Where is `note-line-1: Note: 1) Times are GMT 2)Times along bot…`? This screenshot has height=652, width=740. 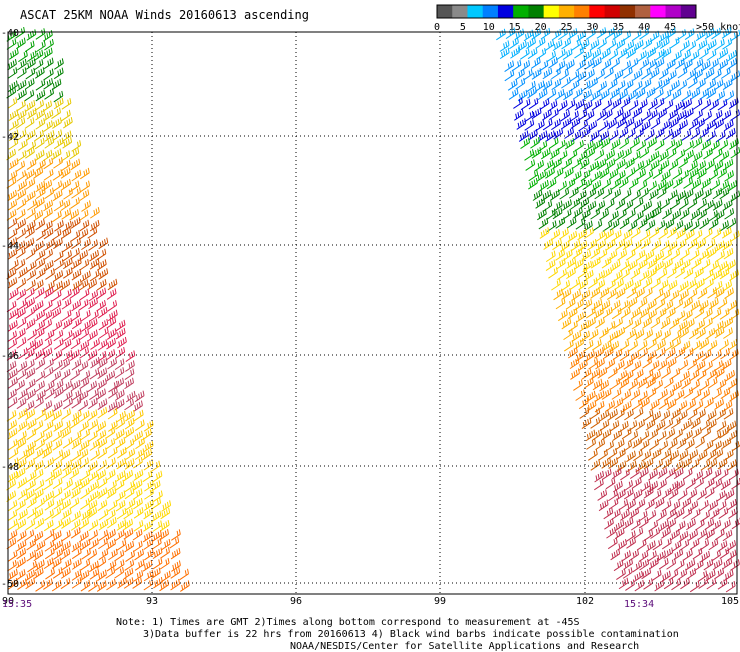
note-line-1: Note: 1) Times are GMT 2)Times along bot… is located at coordinates (348, 622).